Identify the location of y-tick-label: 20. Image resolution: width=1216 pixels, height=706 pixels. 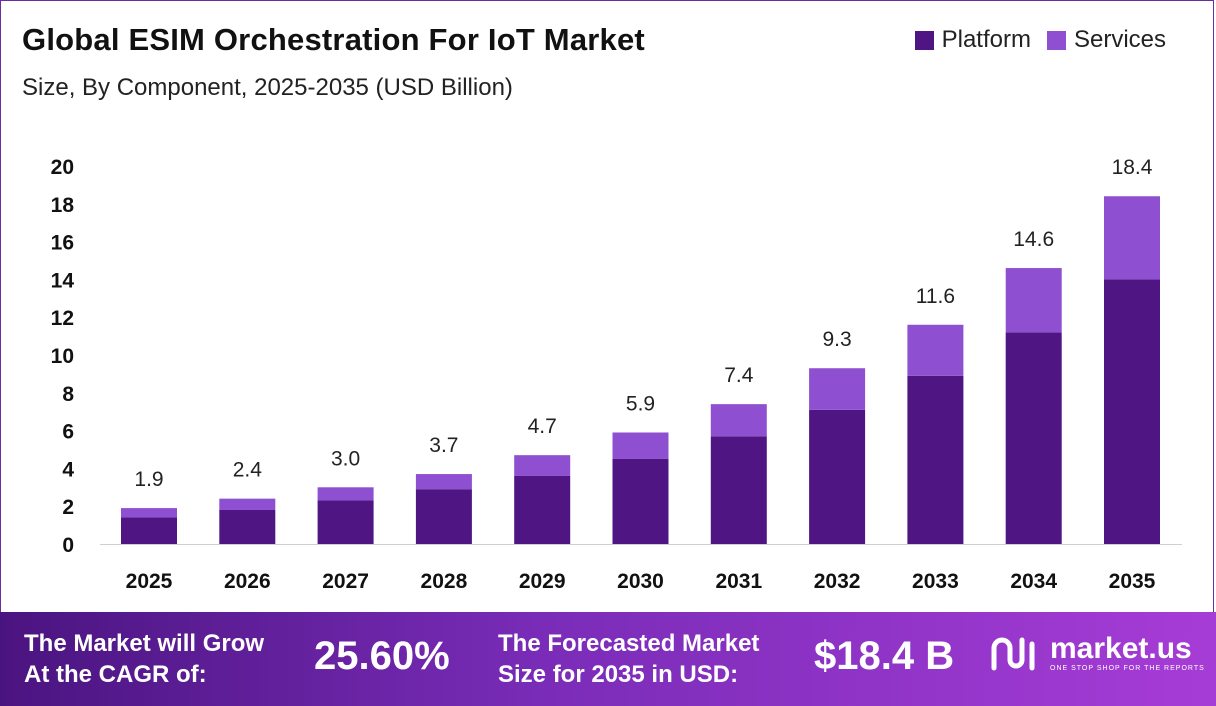
(62, 167).